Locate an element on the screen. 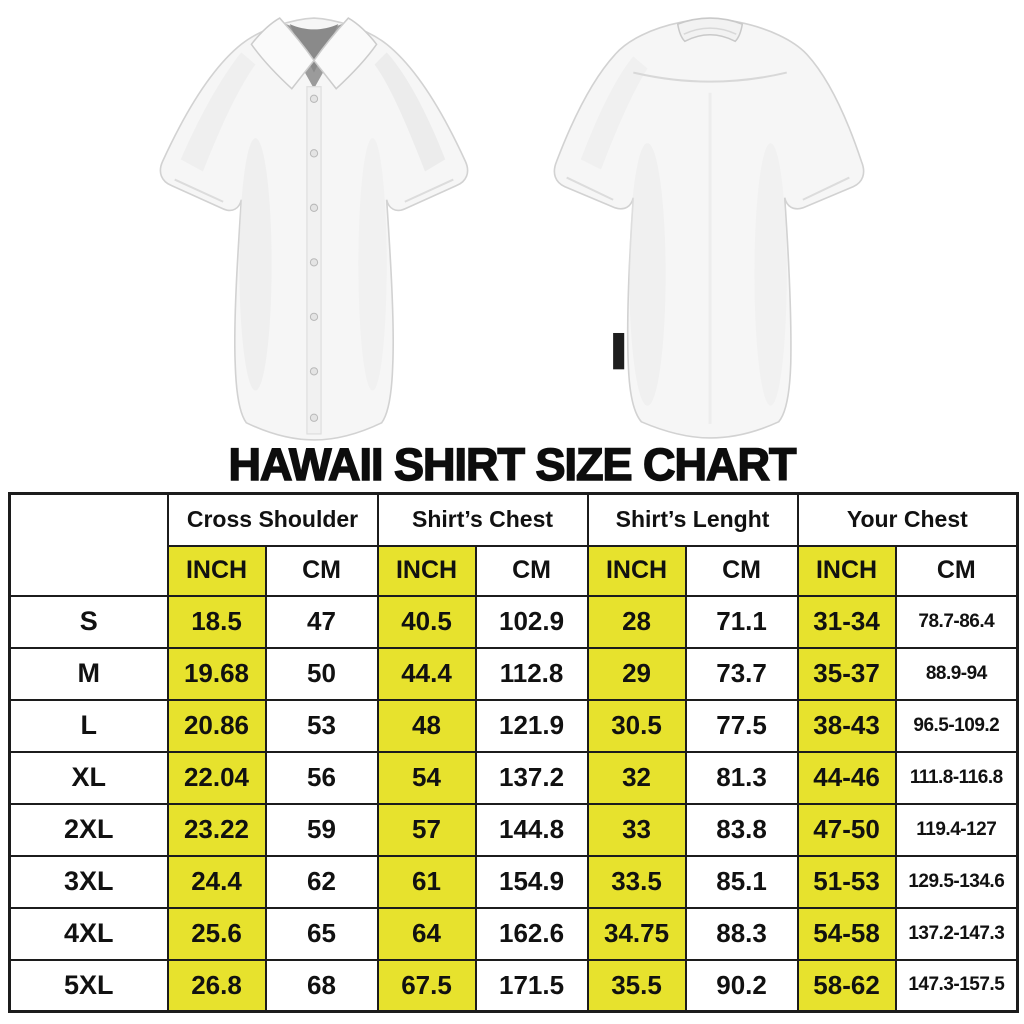 Image resolution: width=1024 pixels, height=1024 pixels. size-label: 3XL is located at coordinates (88, 881).